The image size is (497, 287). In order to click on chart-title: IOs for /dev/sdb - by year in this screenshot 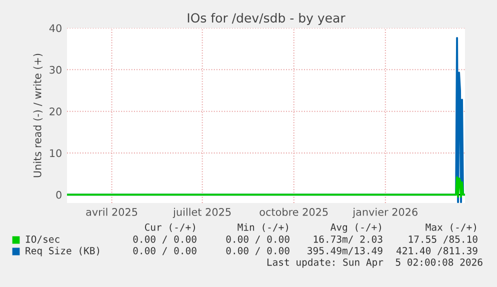, I will do `click(267, 19)`.